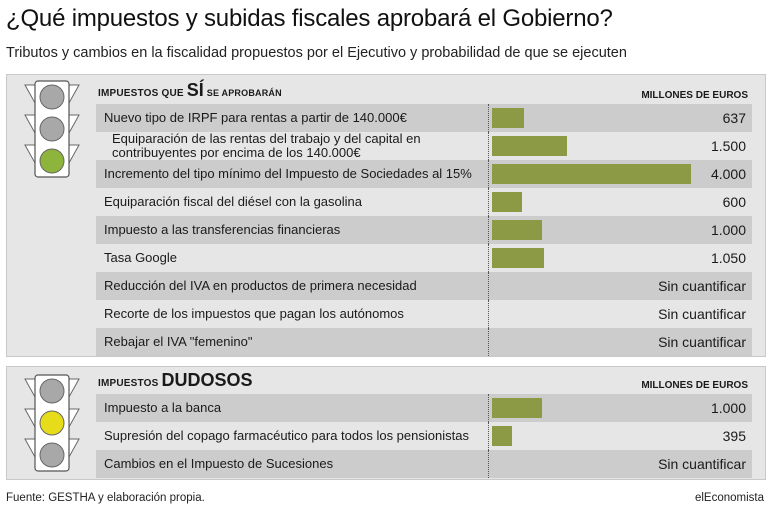  I want to click on section-approved-big: SÍ, so click(195, 90).